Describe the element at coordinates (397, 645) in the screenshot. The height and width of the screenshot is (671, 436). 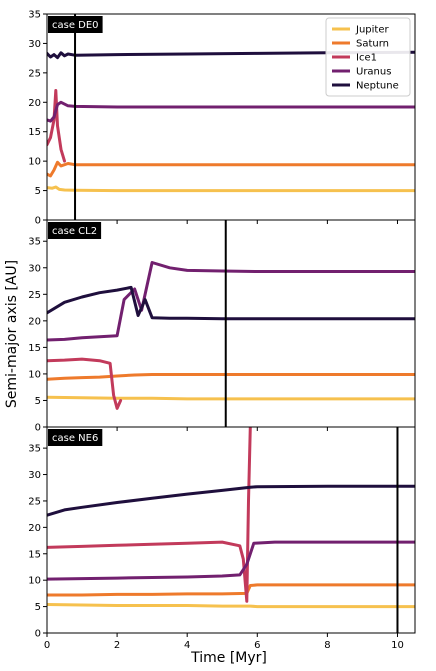
I see `x-tick-label: 10` at that location.